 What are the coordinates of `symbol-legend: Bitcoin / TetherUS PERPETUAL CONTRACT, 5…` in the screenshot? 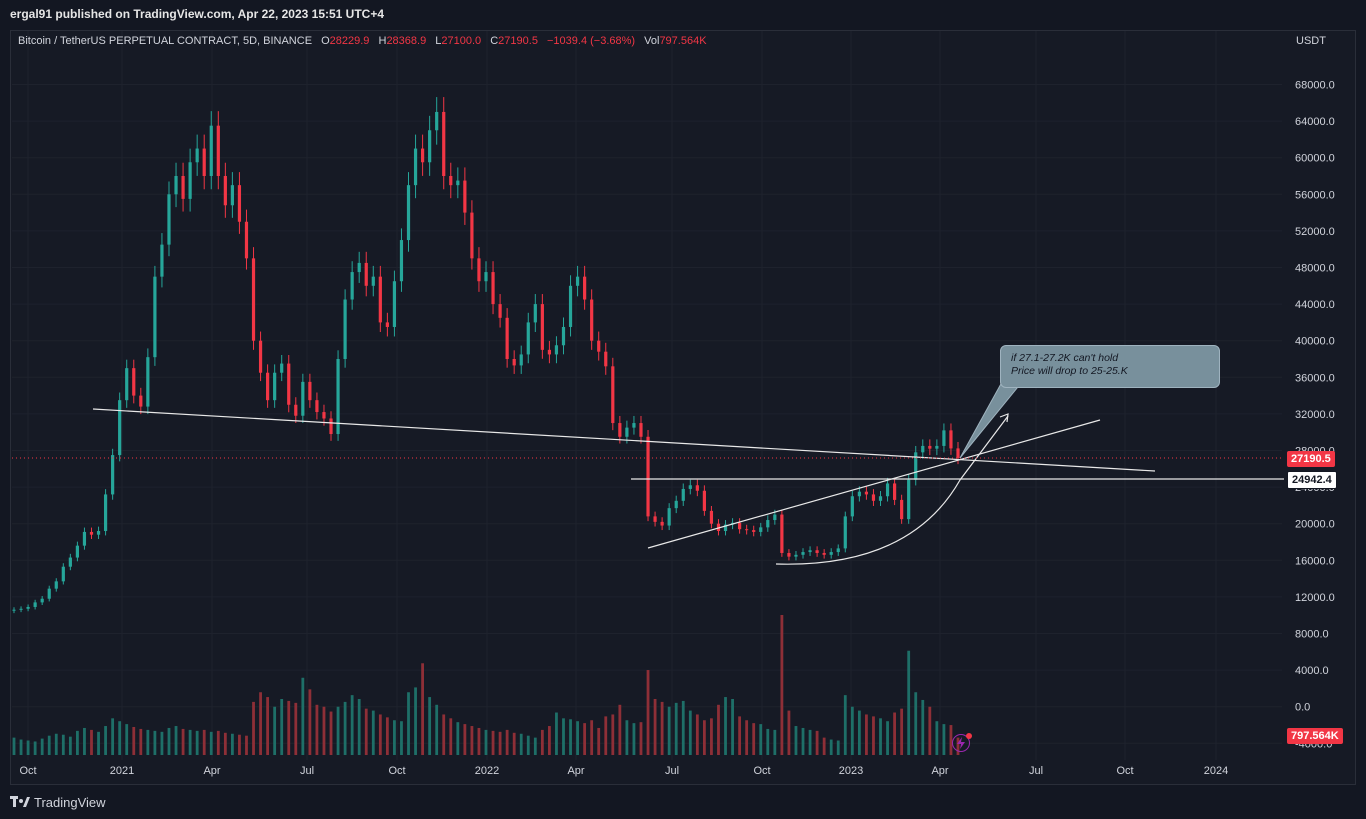 It's located at (362, 41).